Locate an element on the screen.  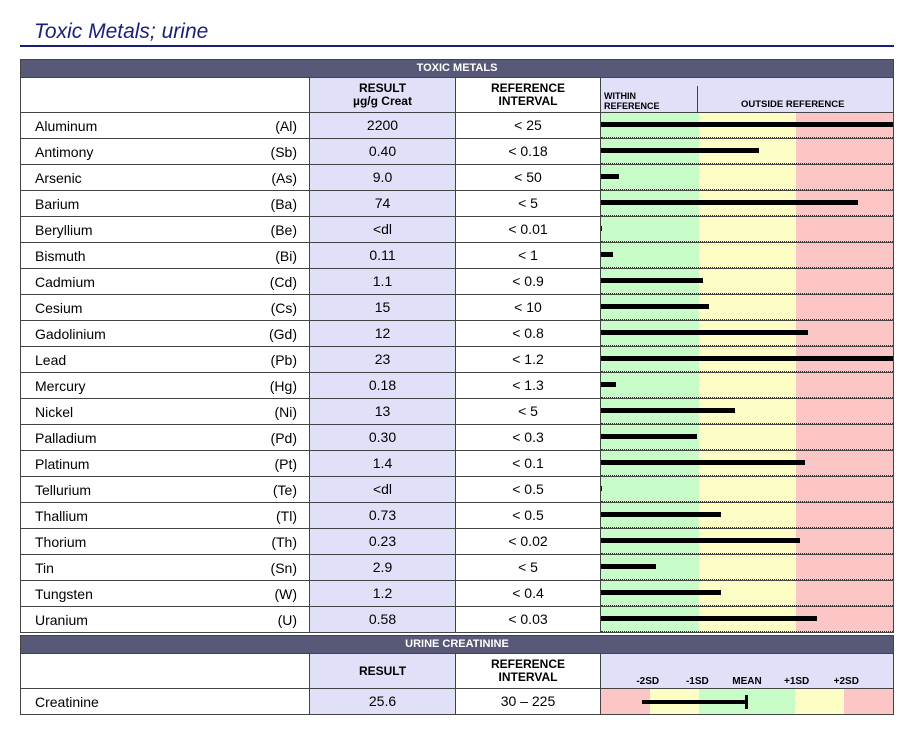
table-row: Thallium (Tl) 0.73 < 0.5 is located at coordinates (457, 515).